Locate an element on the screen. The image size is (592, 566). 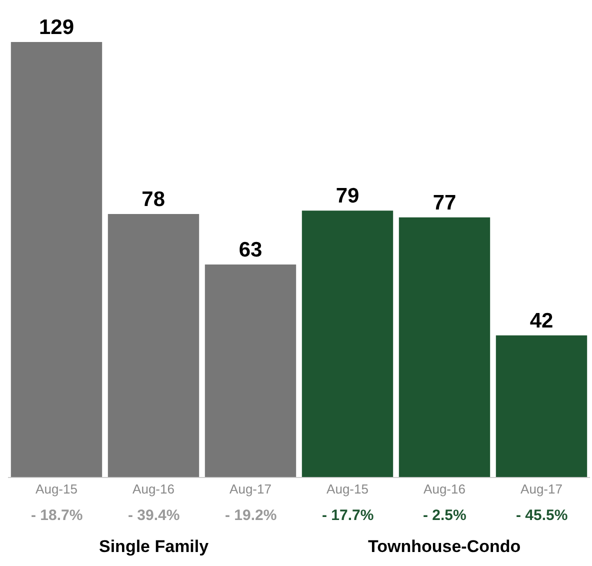
data-label: 129 is located at coordinates (56, 27).